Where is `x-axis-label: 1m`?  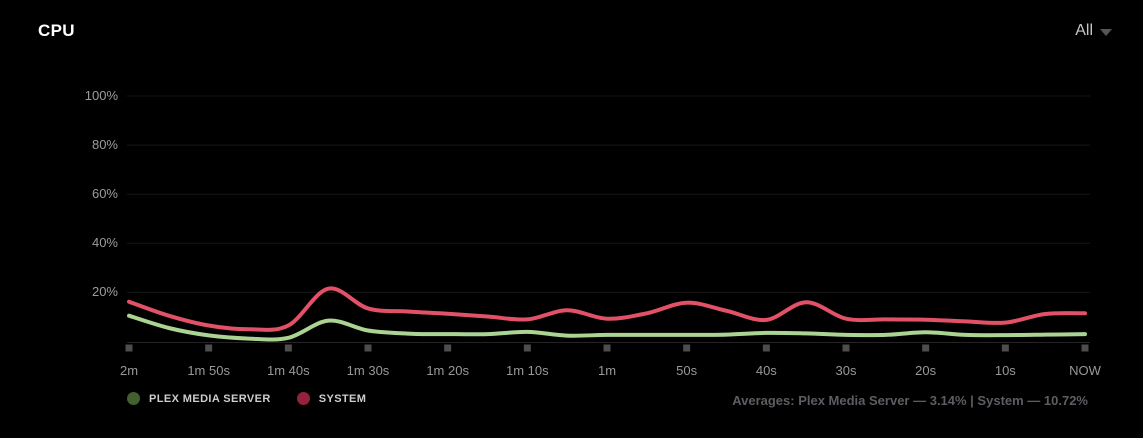 x-axis-label: 1m is located at coordinates (607, 370).